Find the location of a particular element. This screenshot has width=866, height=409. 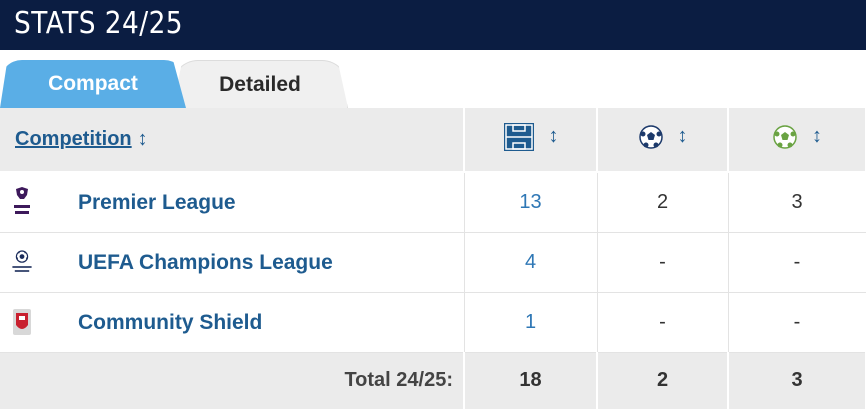

appearances-cell: 4 is located at coordinates (531, 262).